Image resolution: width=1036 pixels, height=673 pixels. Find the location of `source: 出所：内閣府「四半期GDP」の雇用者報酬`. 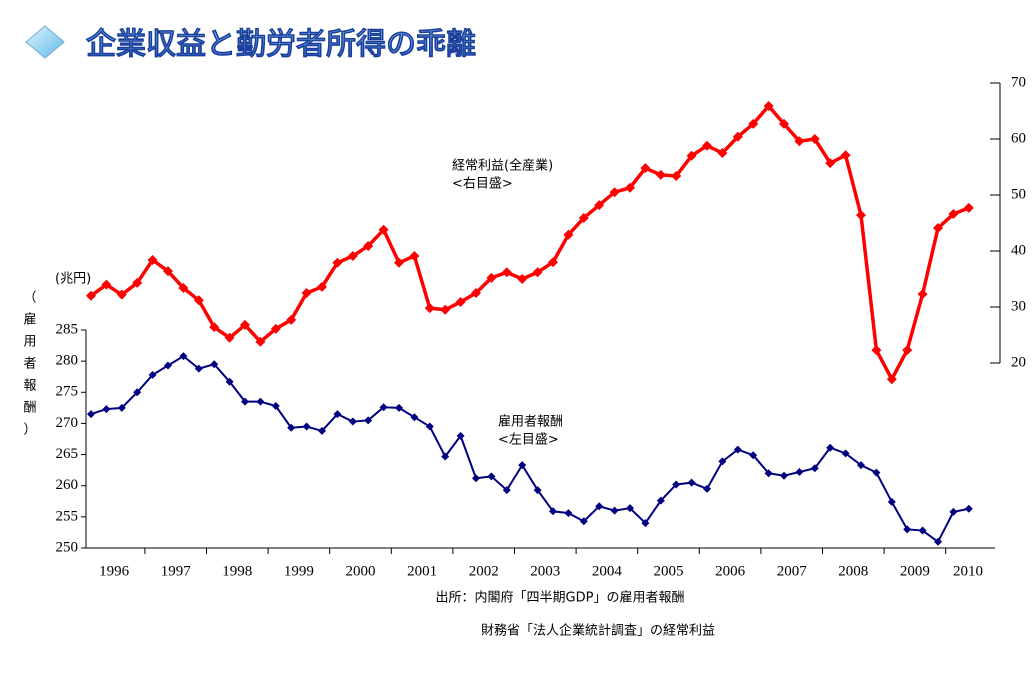

source: 出所：内閣府「四半期GDP」の雇用者報酬 is located at coordinates (560, 598).